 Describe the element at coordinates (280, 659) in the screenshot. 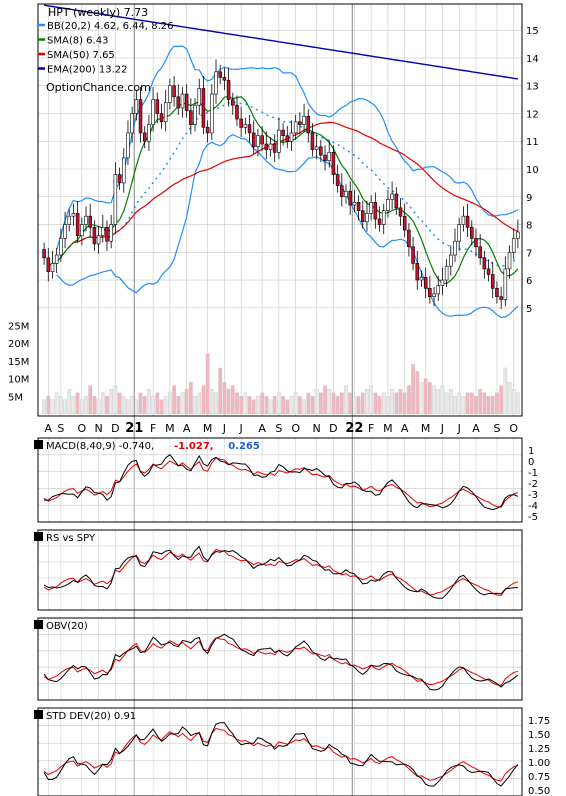

I see `indicator-frame` at that location.